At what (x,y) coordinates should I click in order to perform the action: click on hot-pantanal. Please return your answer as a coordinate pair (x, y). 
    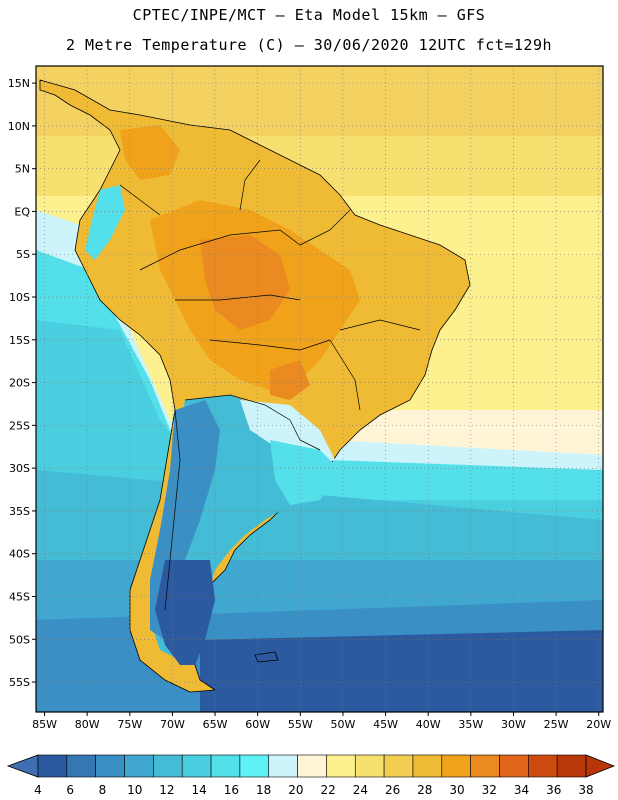
    Looking at the image, I should click on (290, 380).